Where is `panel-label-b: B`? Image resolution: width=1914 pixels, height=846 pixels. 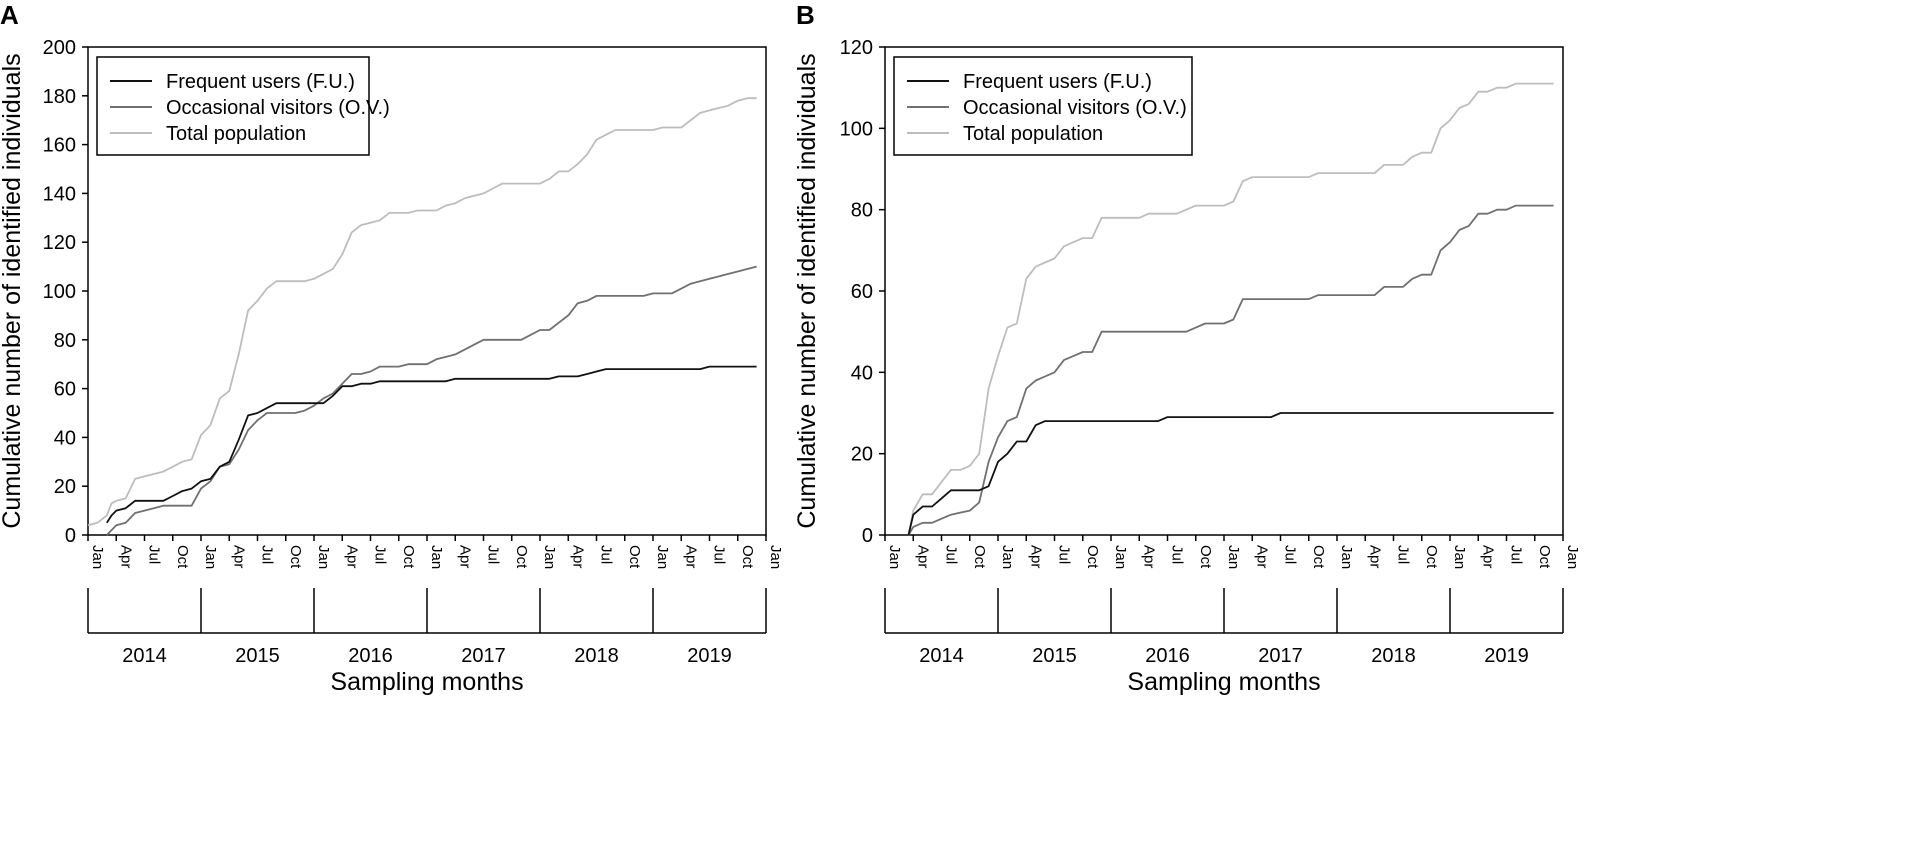
panel-label-b: B is located at coordinates (805, 15).